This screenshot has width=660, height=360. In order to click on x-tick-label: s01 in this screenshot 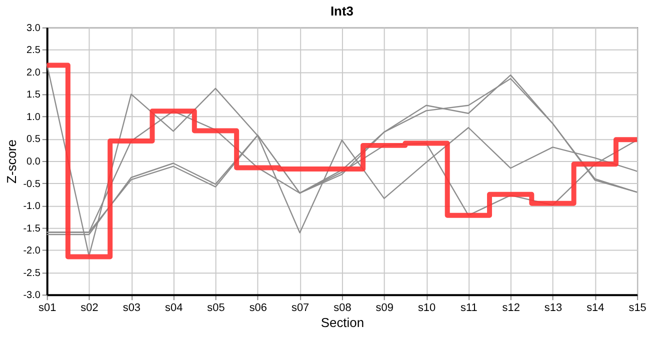, I will do `click(47, 308)`.